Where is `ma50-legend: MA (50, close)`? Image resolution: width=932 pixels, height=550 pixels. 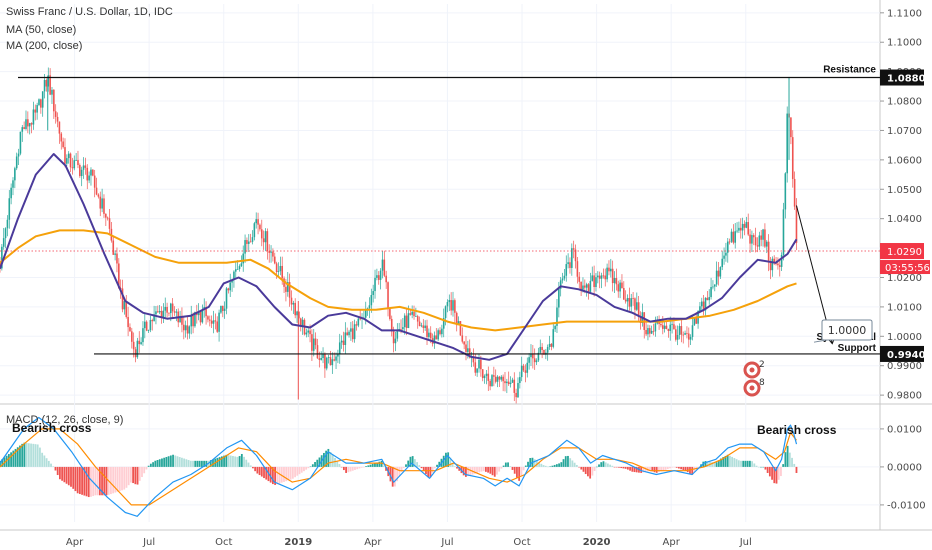 ma50-legend: MA (50, close) is located at coordinates (41, 30).